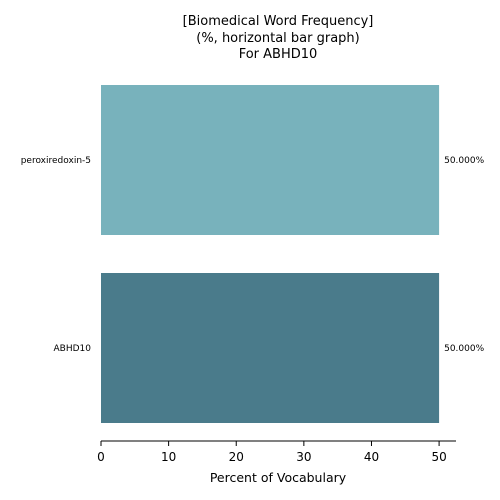  I want to click on x-tick-label-5: 50, so click(438, 457).